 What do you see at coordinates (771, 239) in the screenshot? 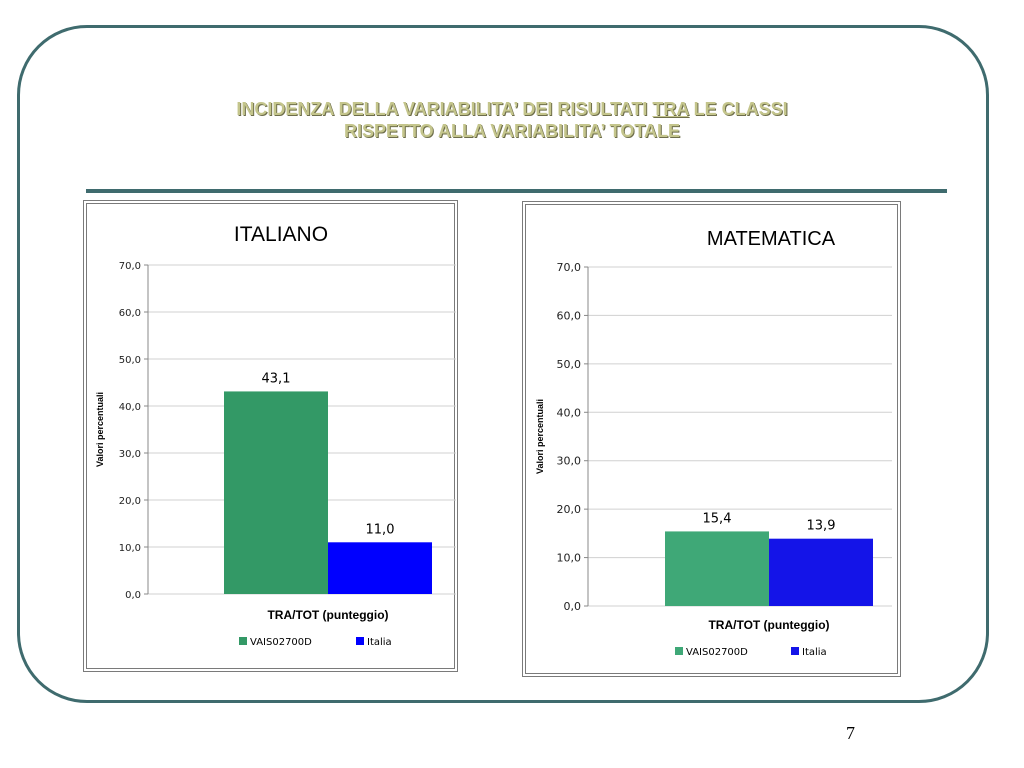
I see `chart-title: MATEMATICA` at bounding box center [771, 239].